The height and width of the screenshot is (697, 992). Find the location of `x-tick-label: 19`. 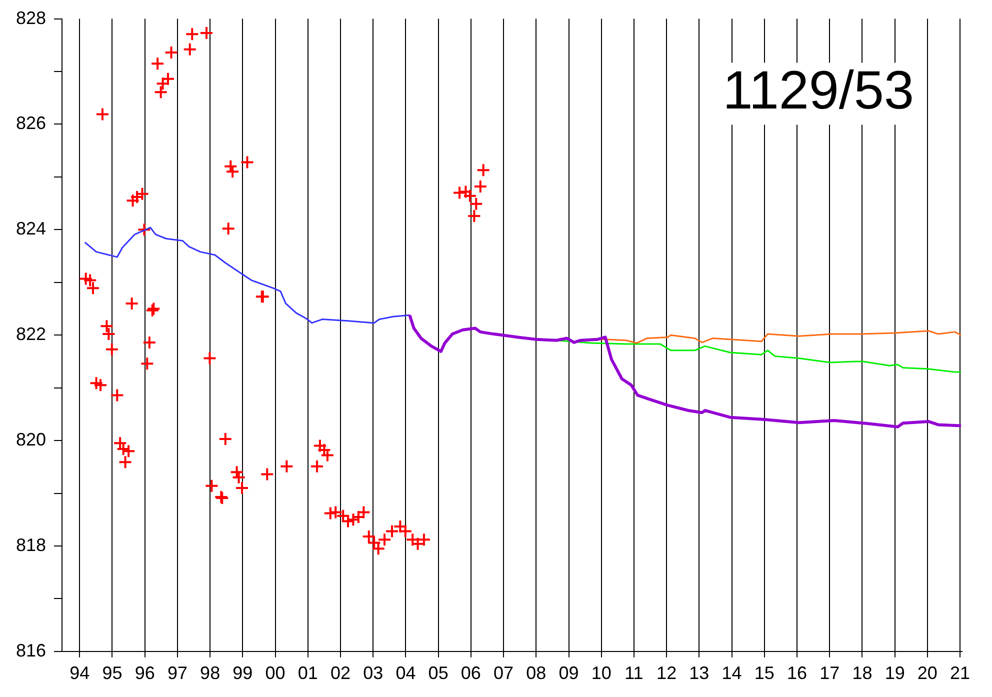

x-tick-label: 19 is located at coordinates (894, 673).